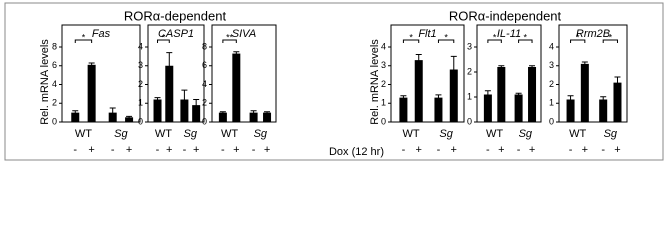 Image resolution: width=670 pixels, height=240 pixels. Describe the element at coordinates (356, 152) in the screenshot. I see `treatment-label: Dox (12 hr)` at that location.